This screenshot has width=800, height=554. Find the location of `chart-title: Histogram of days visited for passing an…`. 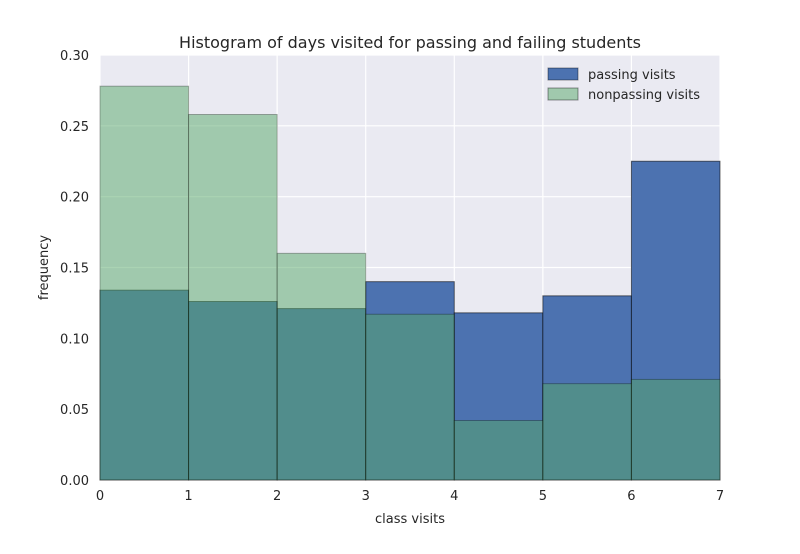

chart-title: Histogram of days visited for passing an… is located at coordinates (410, 42).